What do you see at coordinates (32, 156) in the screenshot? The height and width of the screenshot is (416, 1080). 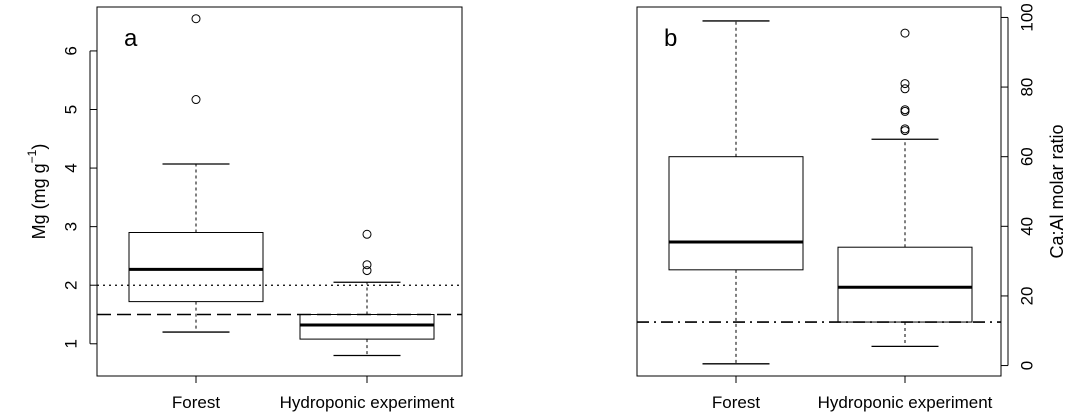 I see `y-axis-title-superscript: −1` at bounding box center [32, 156].